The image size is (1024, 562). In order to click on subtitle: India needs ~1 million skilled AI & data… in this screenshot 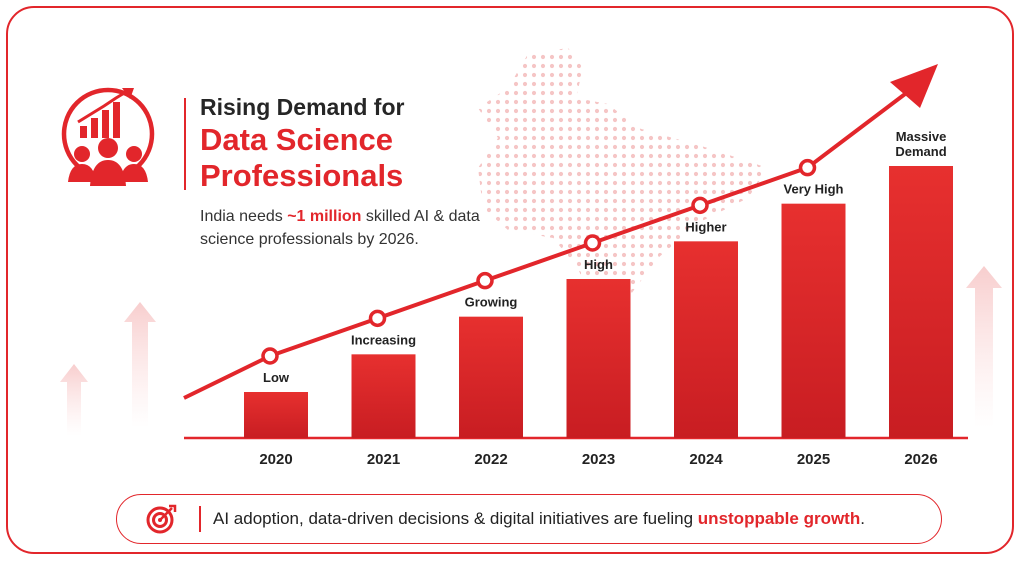, I will do `click(345, 228)`.